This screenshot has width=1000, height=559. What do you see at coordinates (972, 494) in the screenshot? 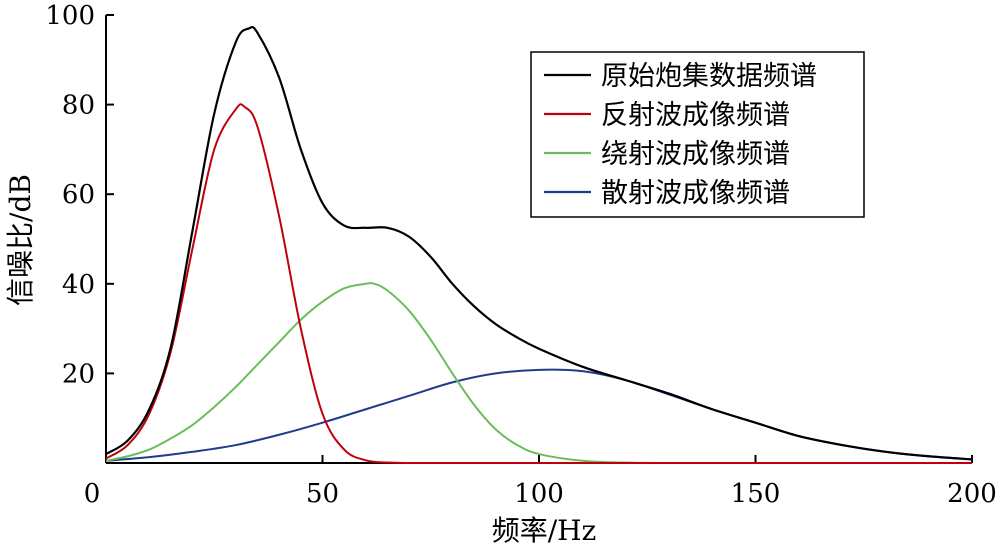
I see `x-tick-label: 200` at bounding box center [972, 494].